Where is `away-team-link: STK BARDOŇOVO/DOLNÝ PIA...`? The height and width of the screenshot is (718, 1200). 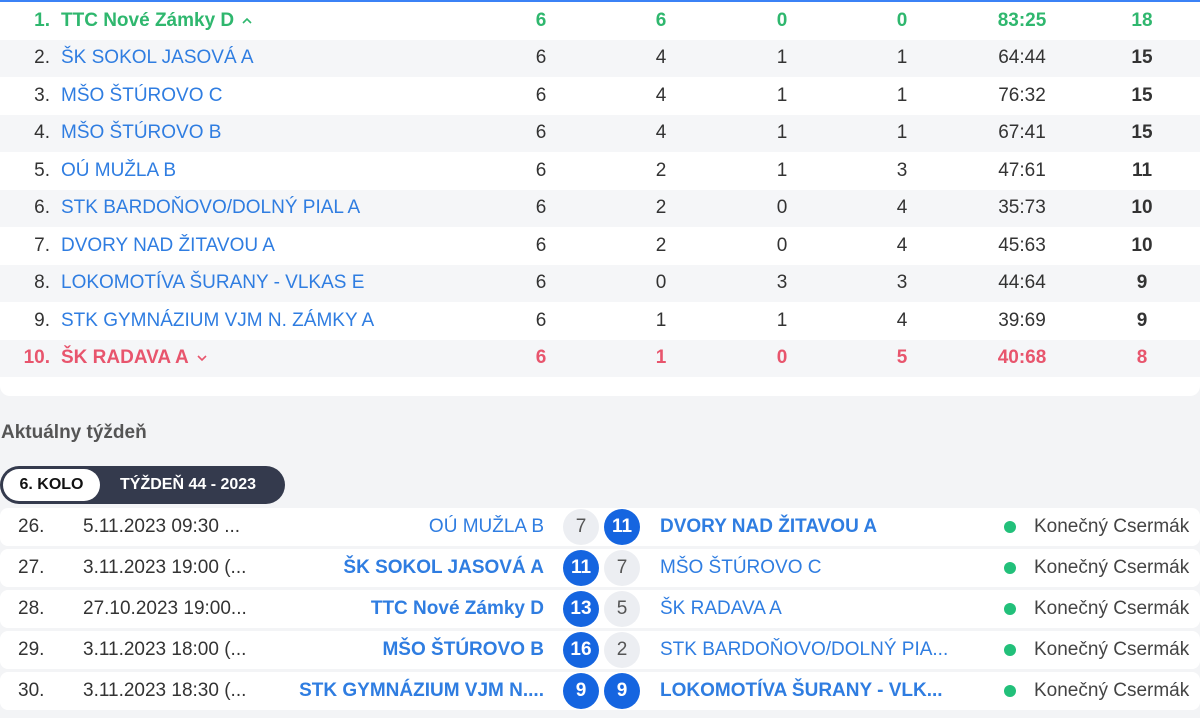 away-team-link: STK BARDOŇOVO/DOLNÝ PIA... is located at coordinates (804, 649).